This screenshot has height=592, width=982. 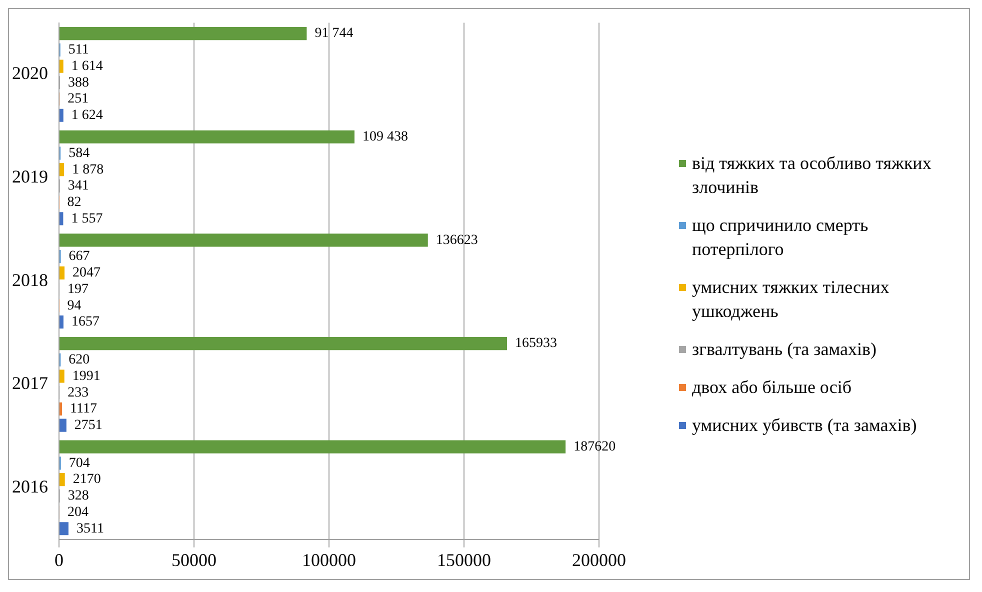 What do you see at coordinates (79, 256) in the screenshot?
I see `data-label: 667` at bounding box center [79, 256].